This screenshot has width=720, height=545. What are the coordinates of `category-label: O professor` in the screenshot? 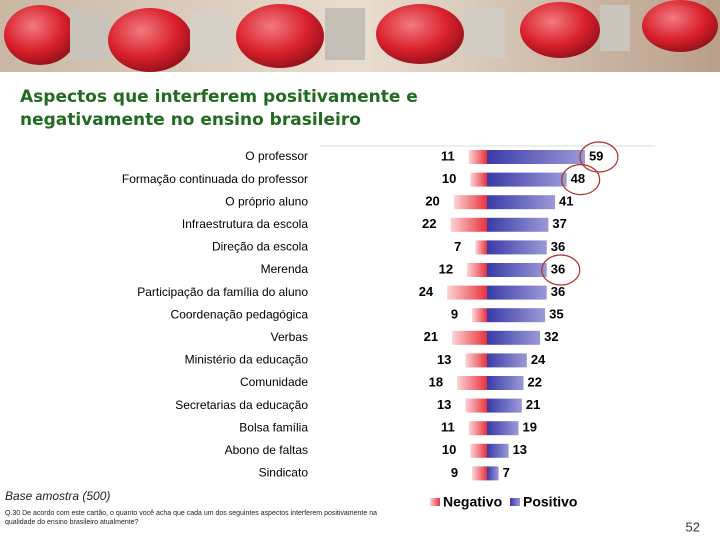 It's located at (276, 156).